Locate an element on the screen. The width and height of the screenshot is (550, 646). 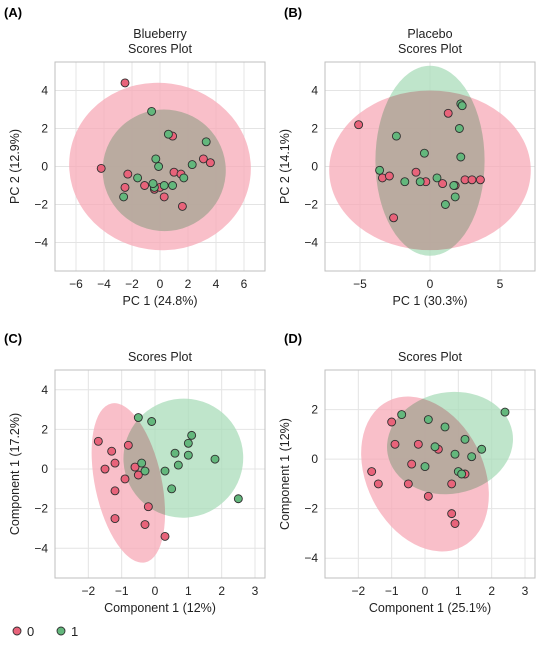
x-tick-label: −5 is located at coordinates (360, 284).